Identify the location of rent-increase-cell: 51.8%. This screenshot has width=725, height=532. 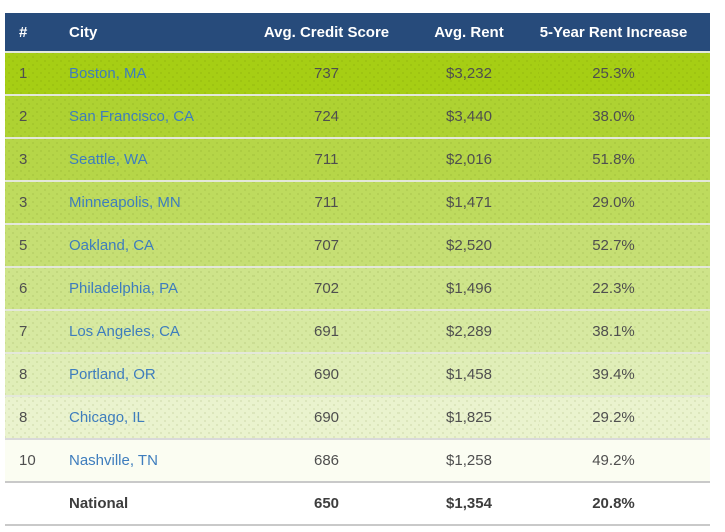
(624, 159).